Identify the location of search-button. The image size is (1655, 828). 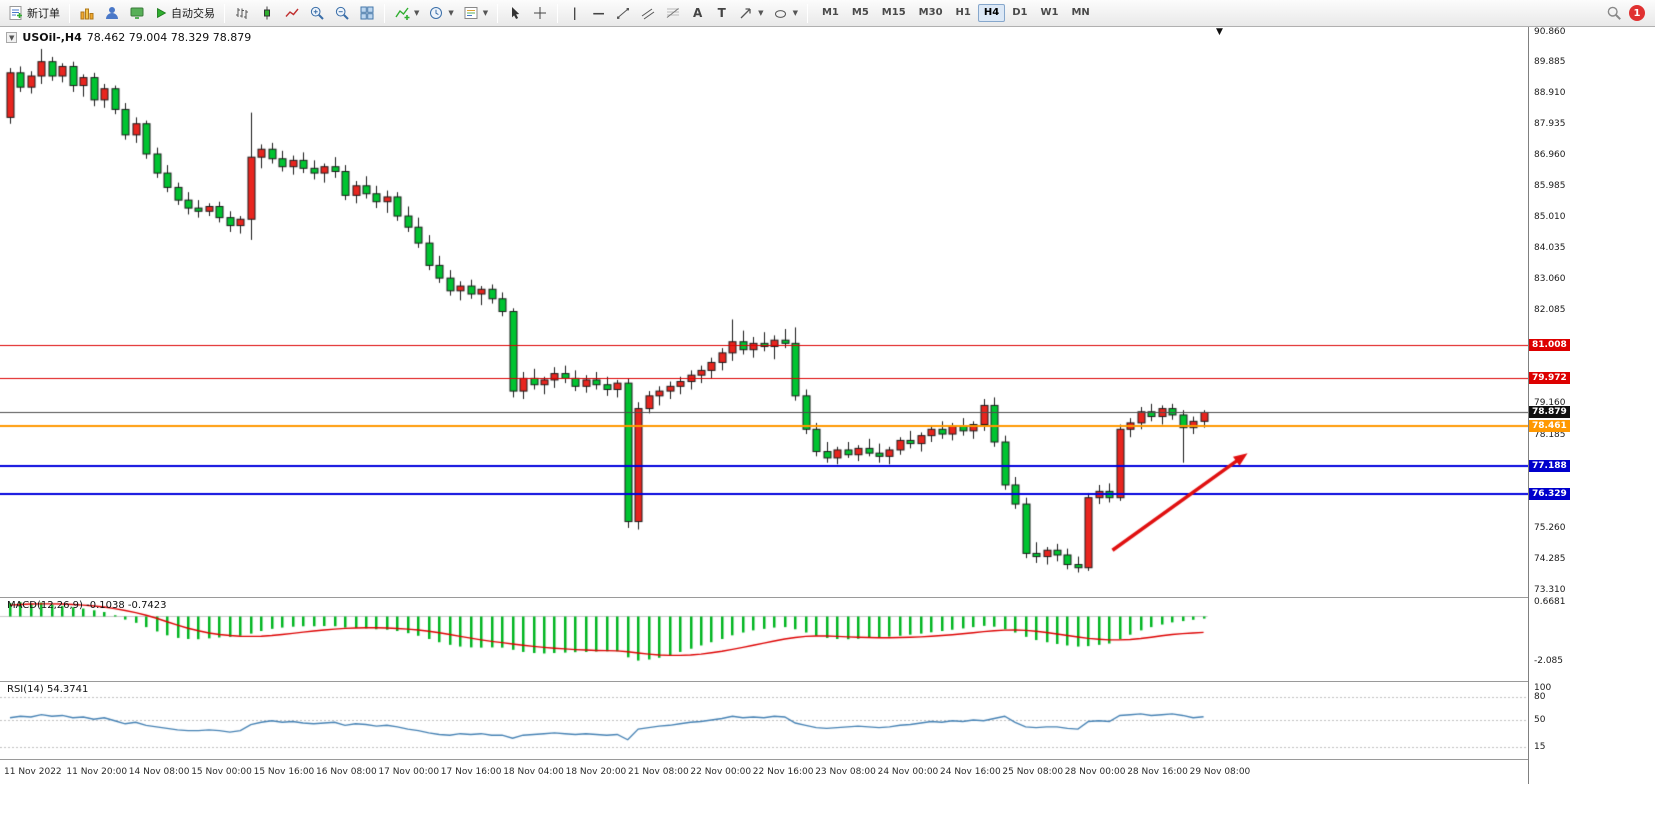
(1614, 13).